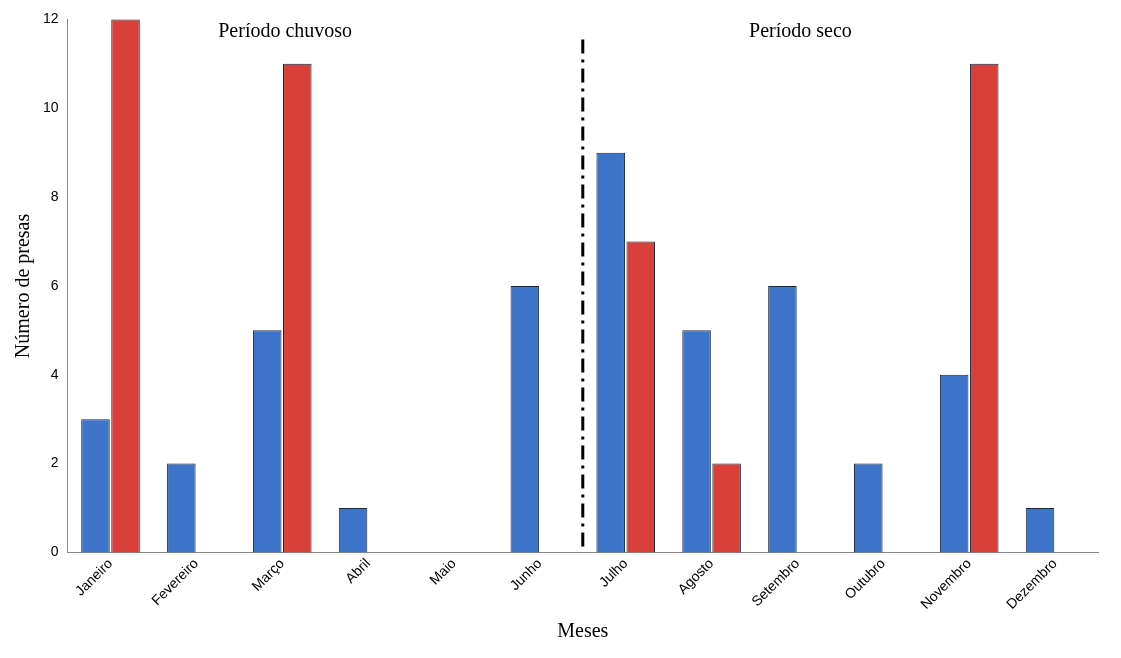 The width and height of the screenshot is (1121, 658). Describe the element at coordinates (583, 630) in the screenshot. I see `x-axis-title: Meses` at that location.